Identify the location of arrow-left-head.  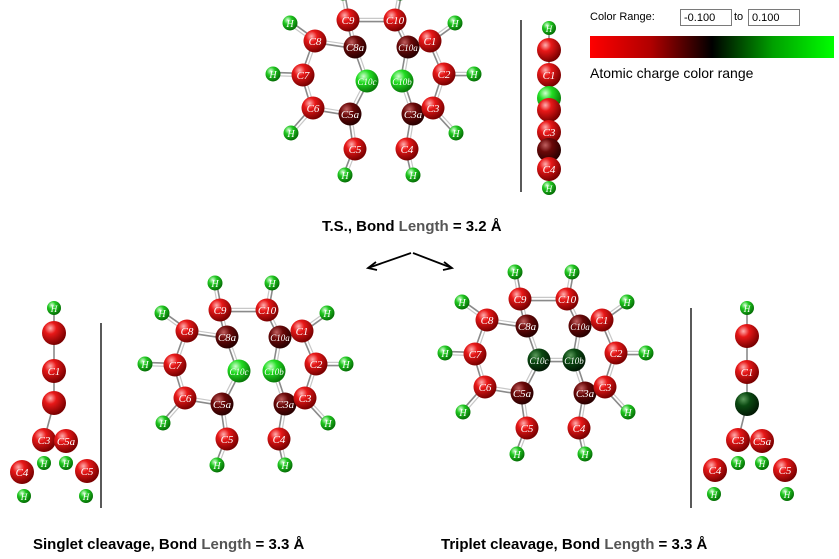
(371, 266).